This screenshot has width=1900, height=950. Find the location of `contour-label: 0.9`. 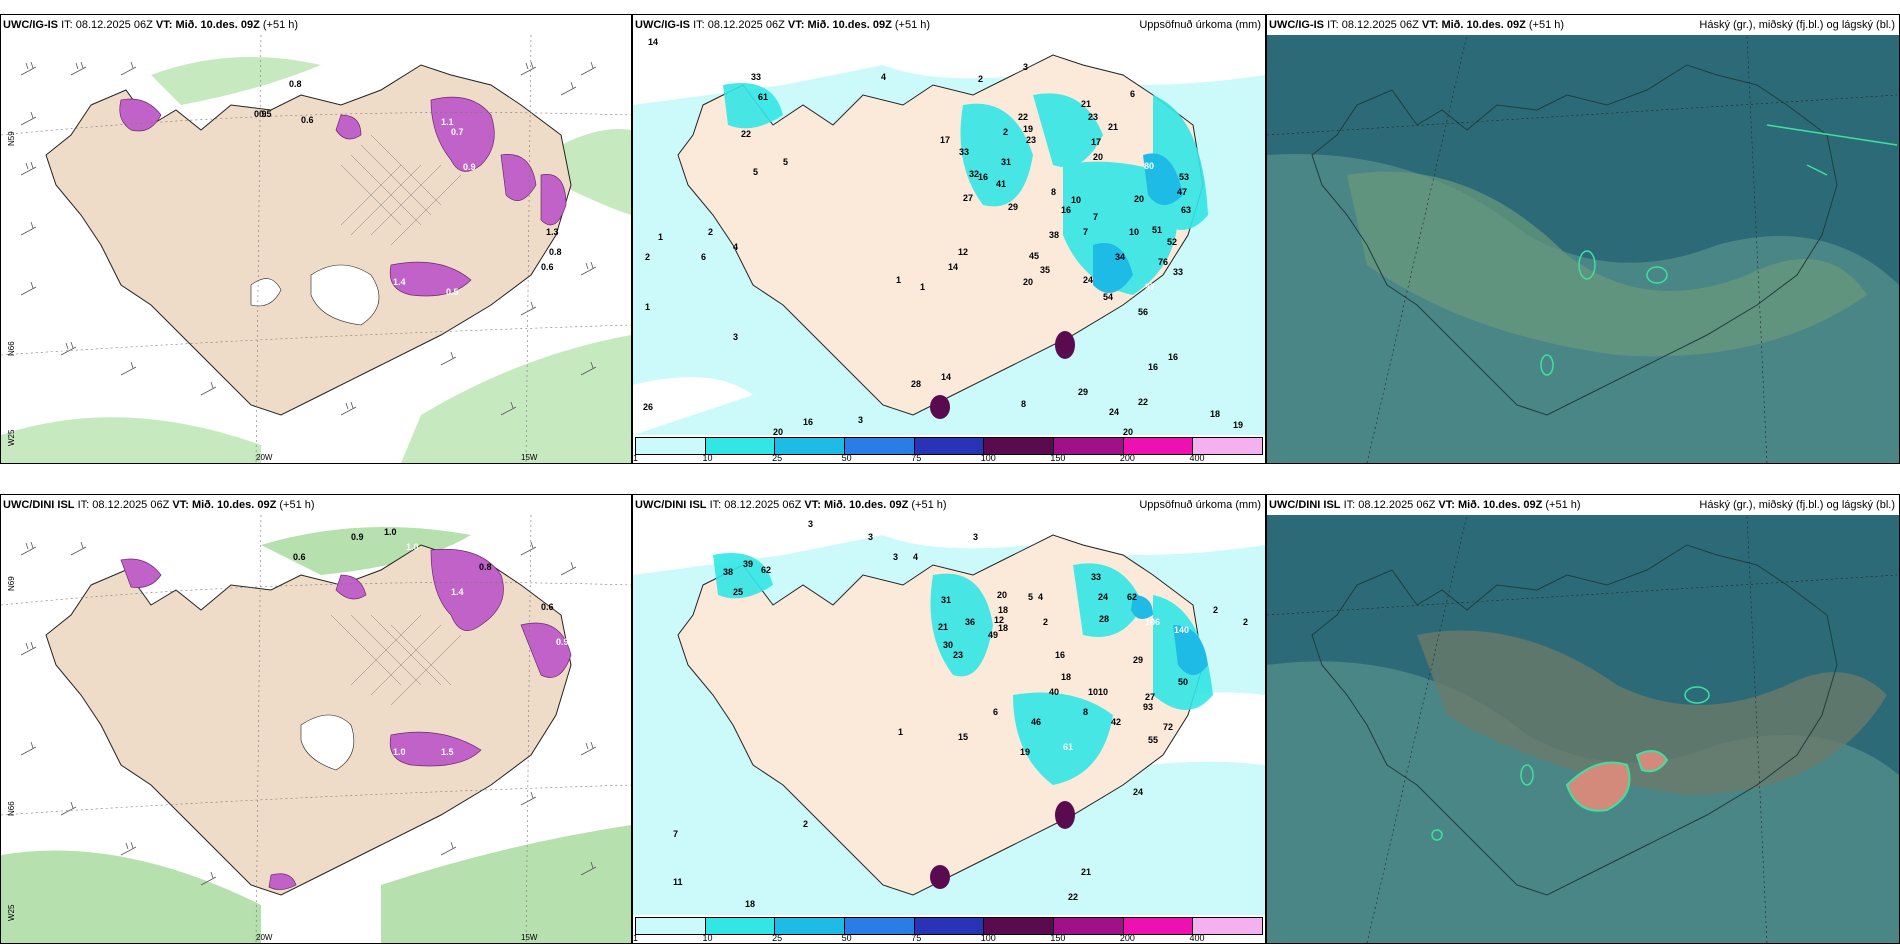

contour-label: 0.9 is located at coordinates (562, 642).